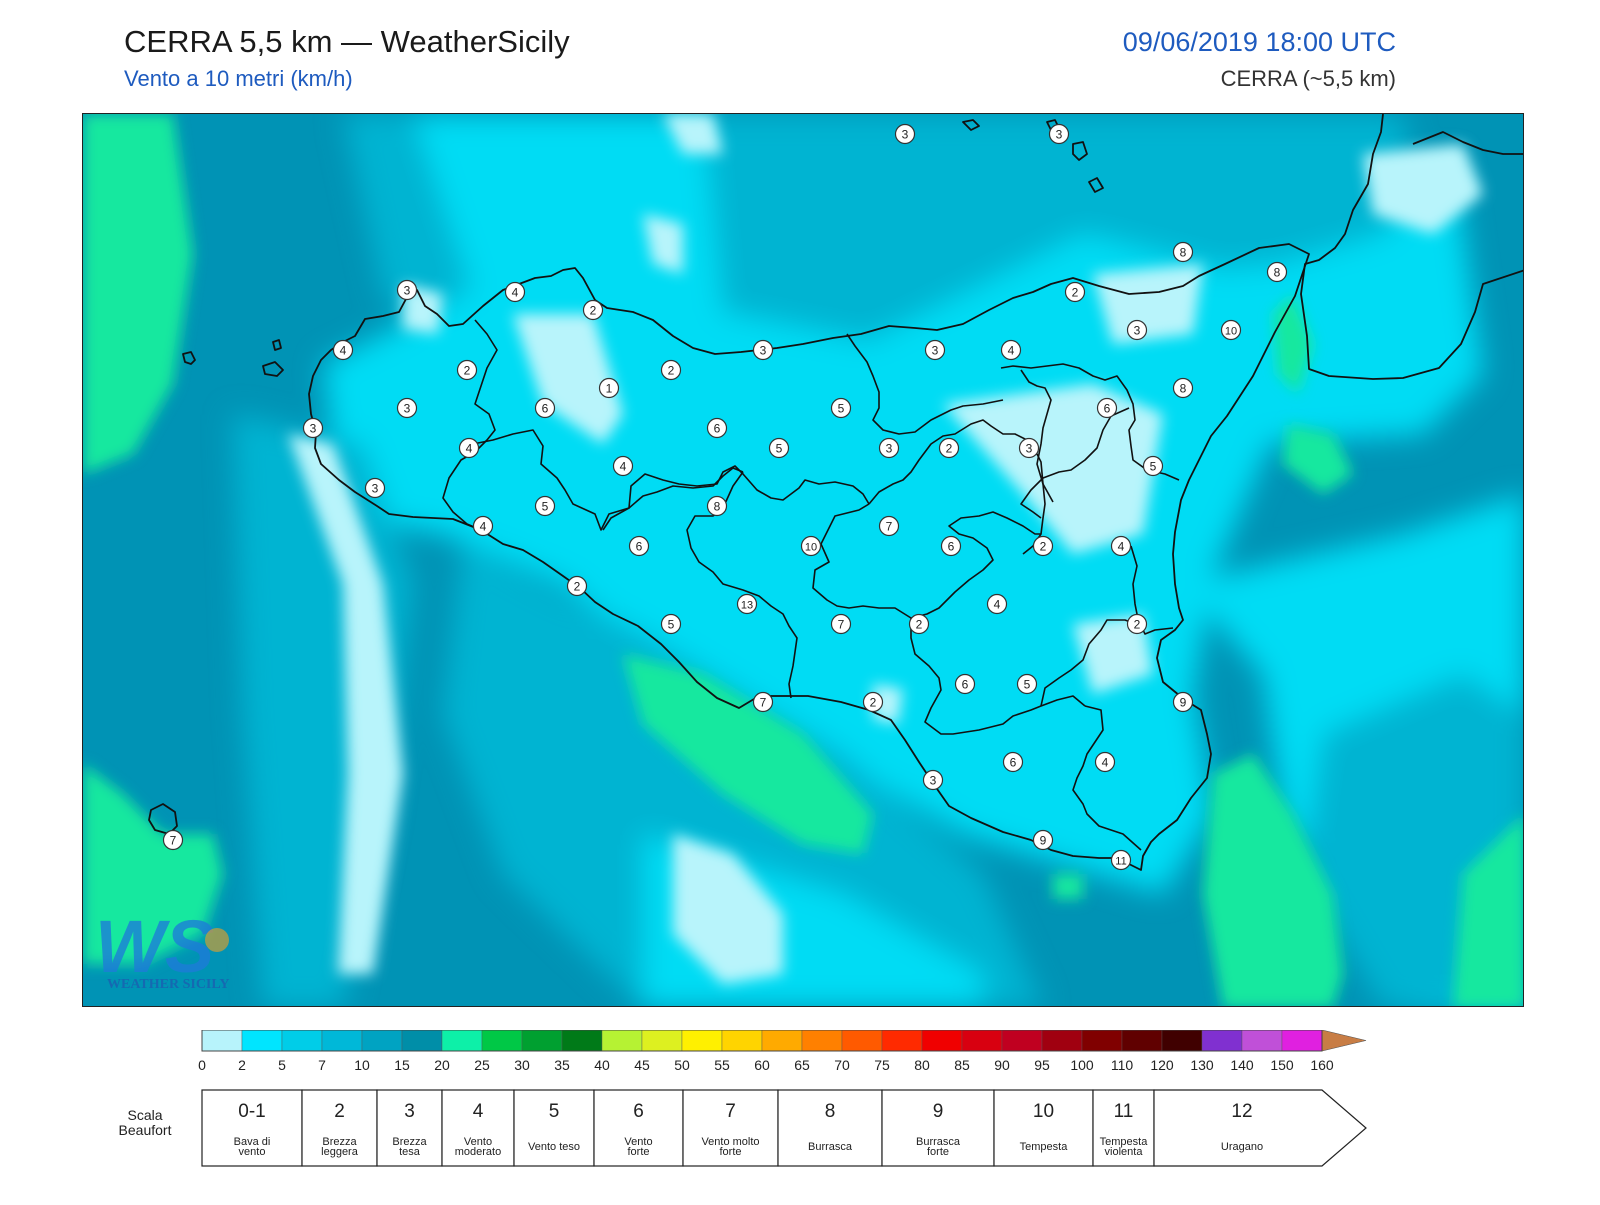 This screenshot has height=1205, width=1600. Describe the element at coordinates (242, 1065) in the screenshot. I see `colorbar-tick-label: 2` at that location.